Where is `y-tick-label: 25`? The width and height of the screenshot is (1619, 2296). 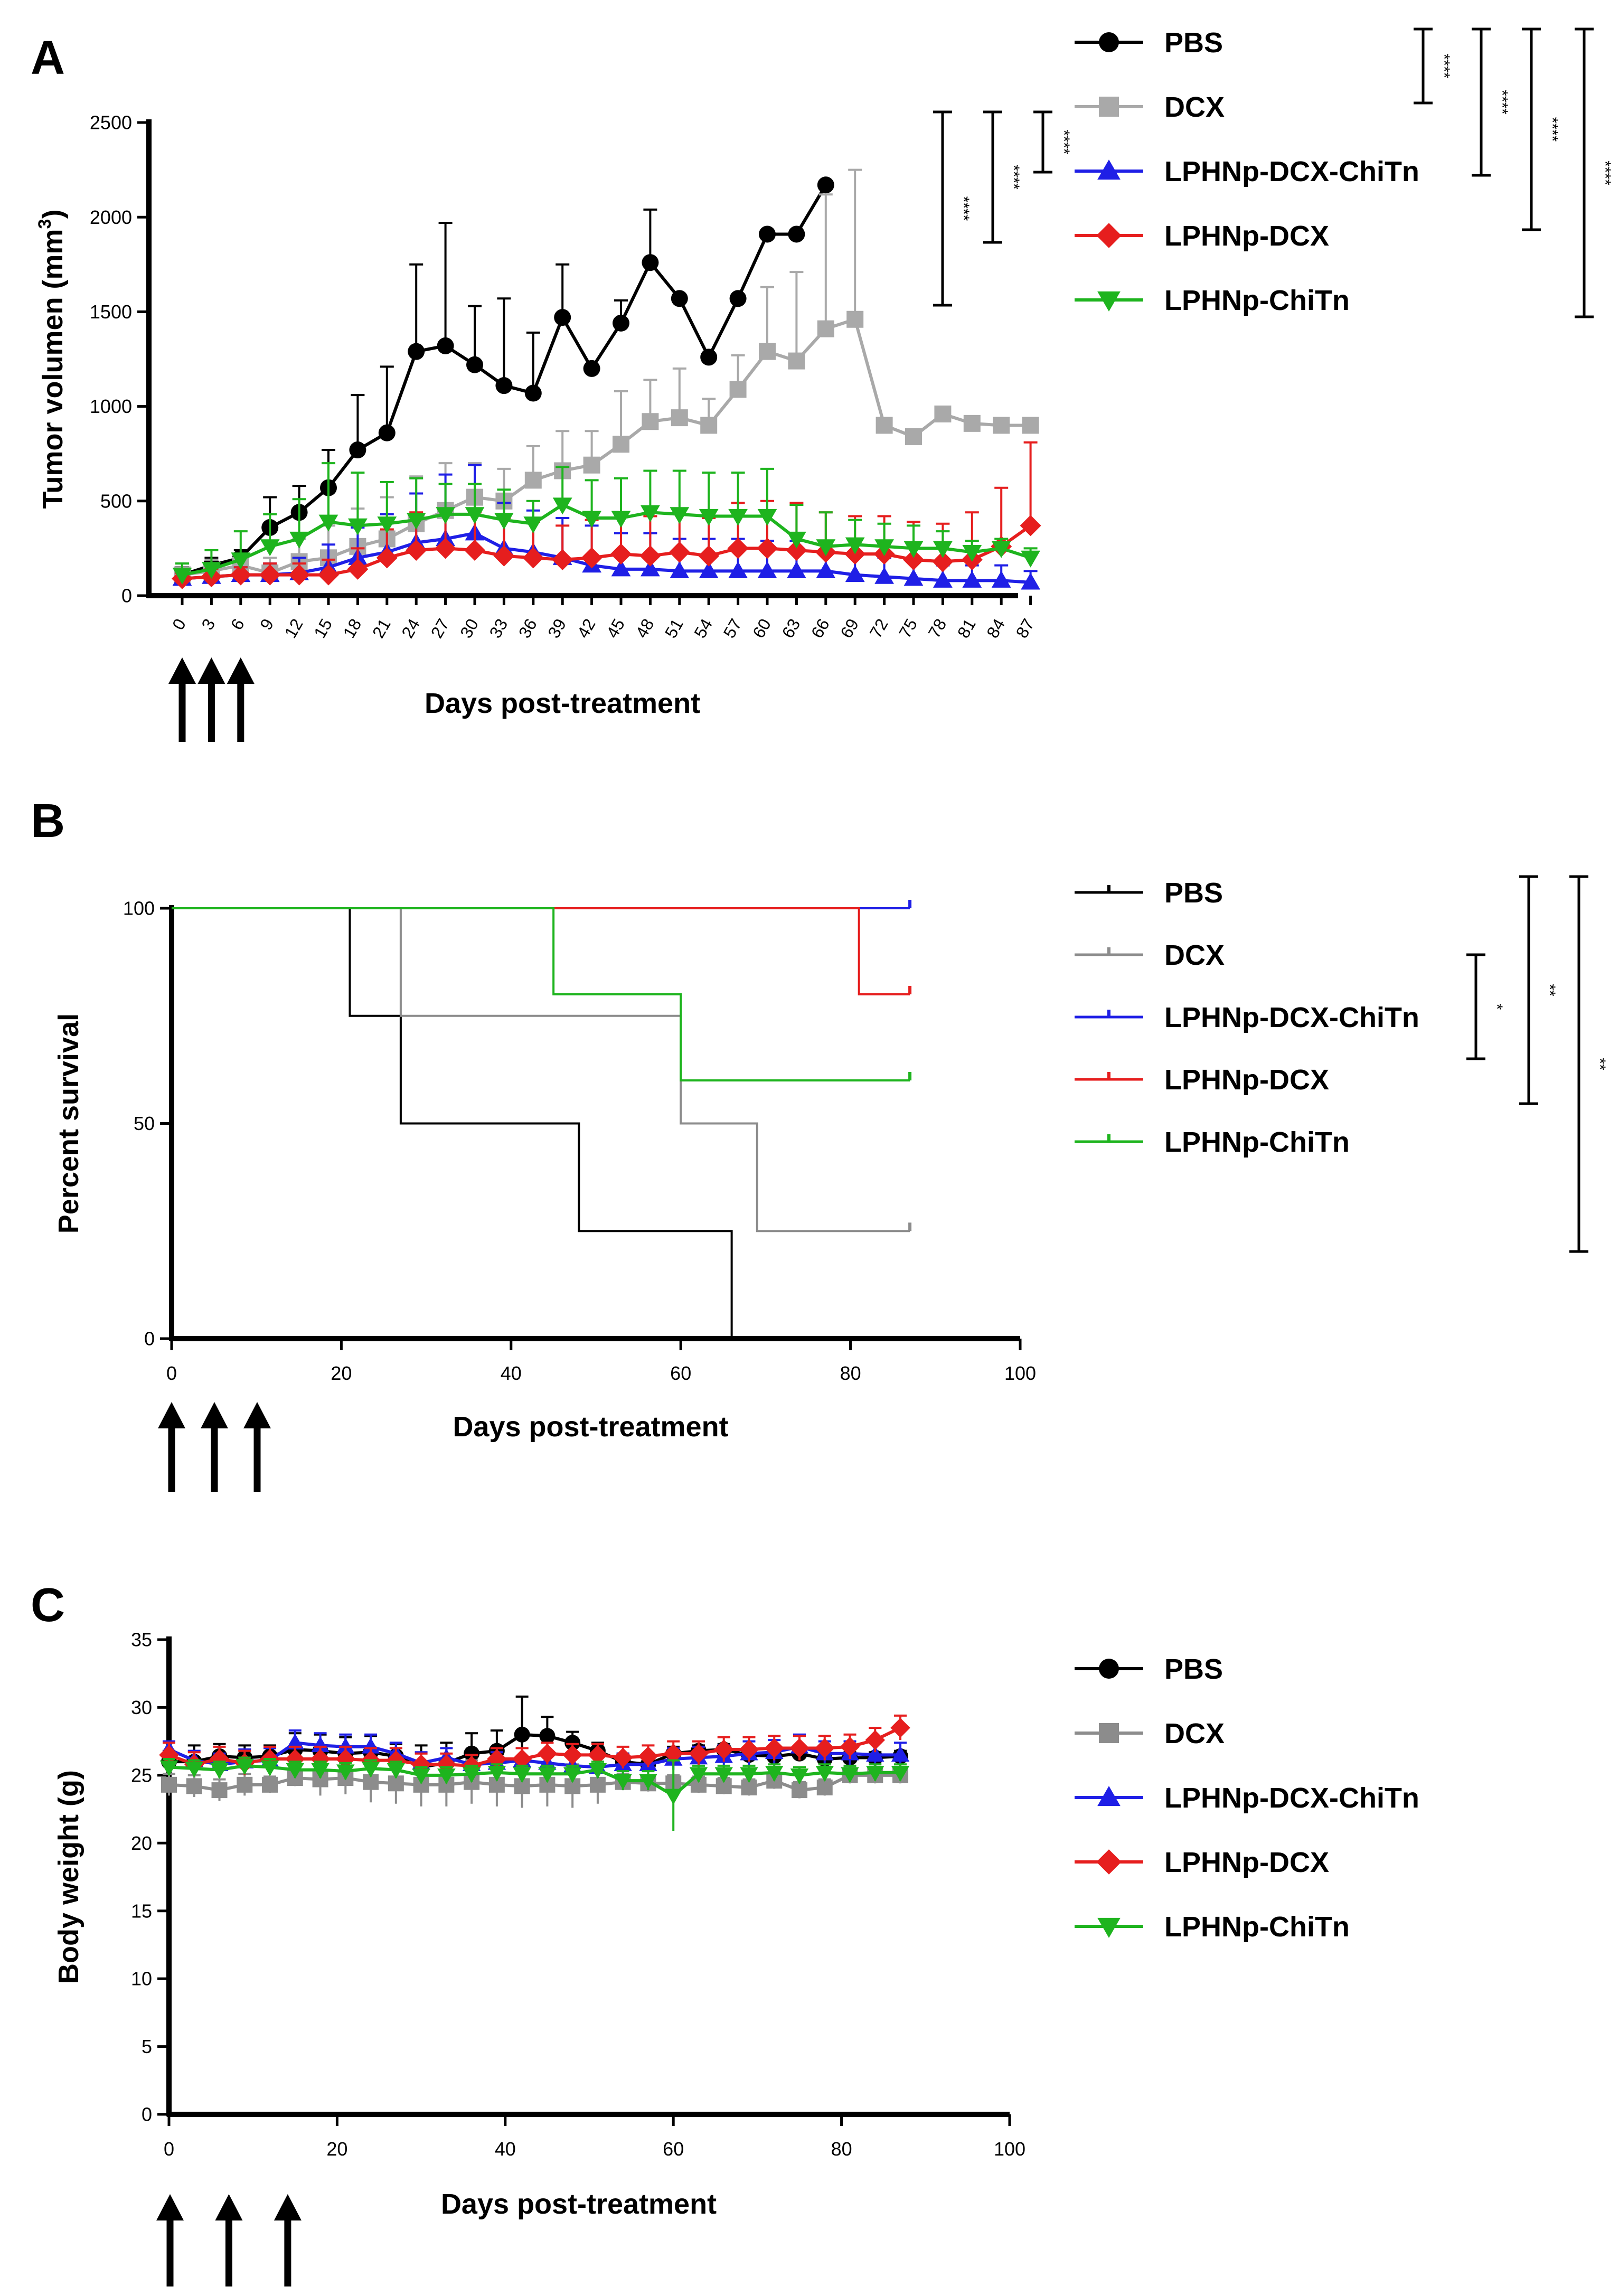
y-tick-label: 25 is located at coordinates (141, 1775).